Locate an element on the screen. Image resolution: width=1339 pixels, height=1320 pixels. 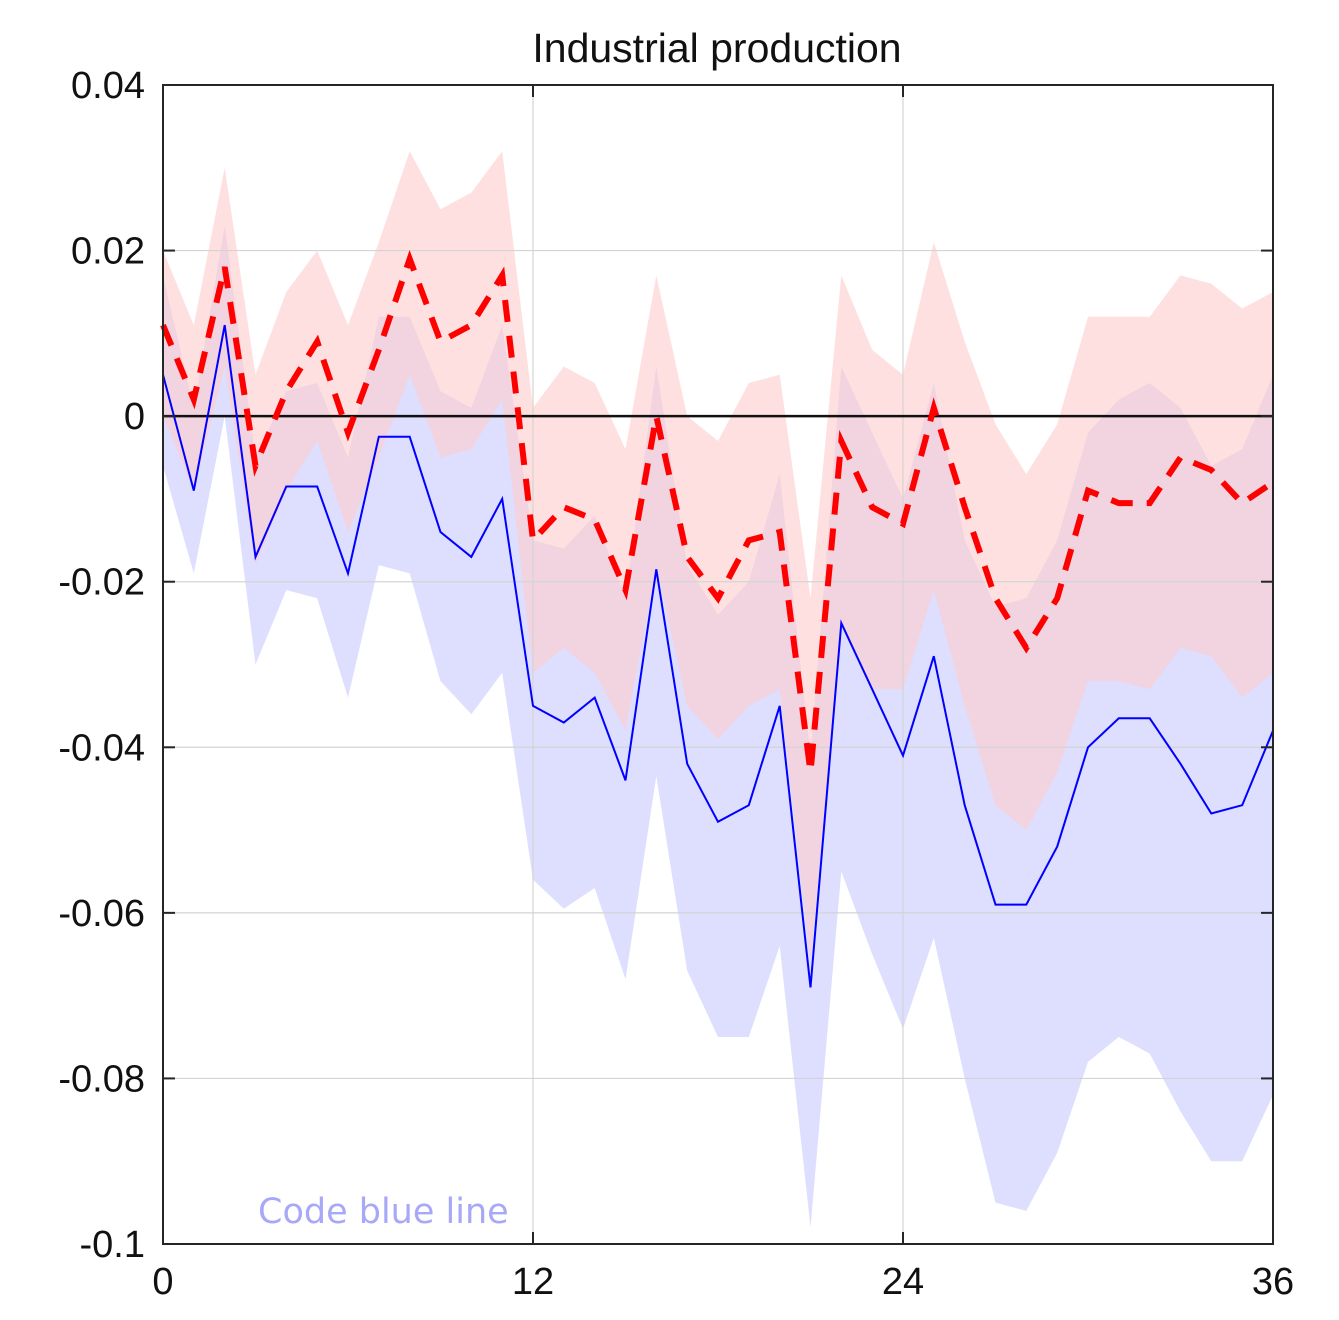
annotation-label: Code blue line is located at coordinates (383, 1212).